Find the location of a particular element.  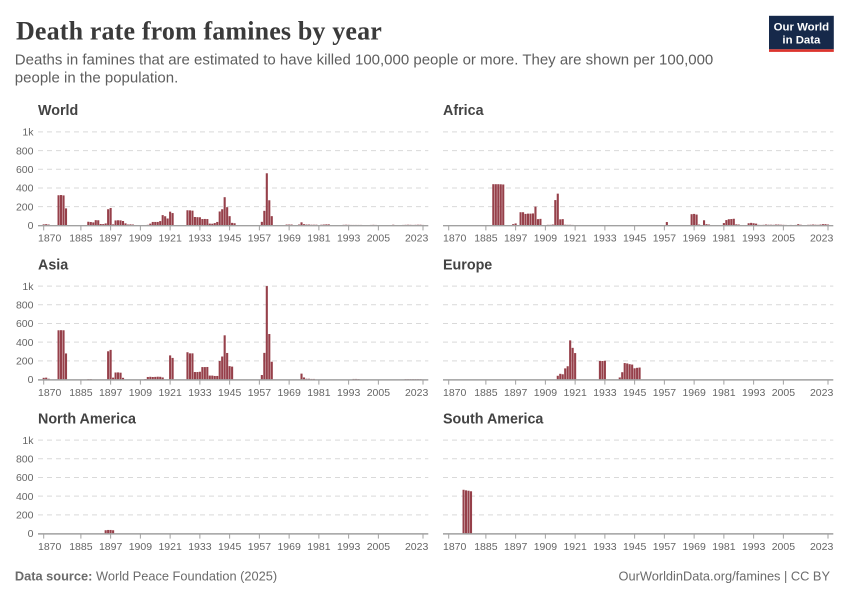

svg-text: people in the population. is located at coordinates (96, 77).